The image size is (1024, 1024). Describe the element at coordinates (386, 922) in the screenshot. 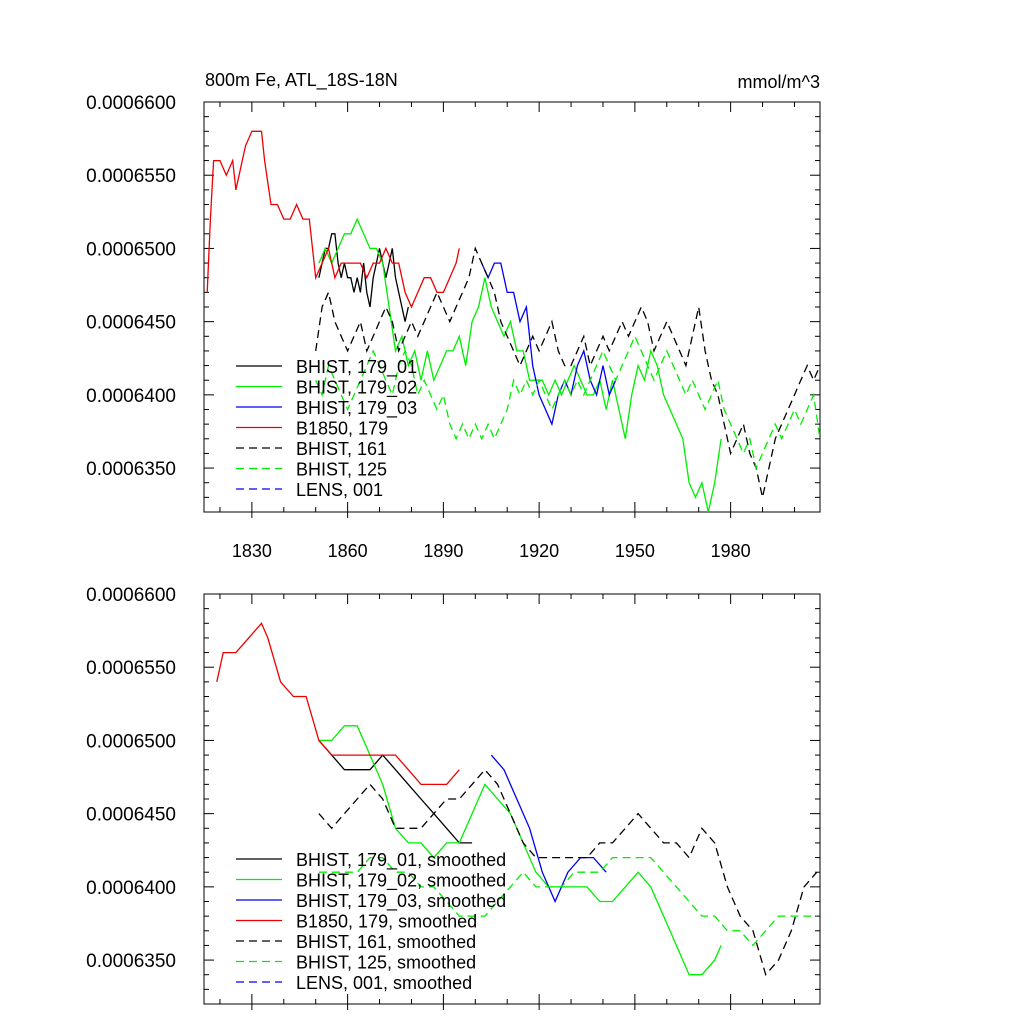

I see `legend-label: B1850, 179, smoothed` at that location.